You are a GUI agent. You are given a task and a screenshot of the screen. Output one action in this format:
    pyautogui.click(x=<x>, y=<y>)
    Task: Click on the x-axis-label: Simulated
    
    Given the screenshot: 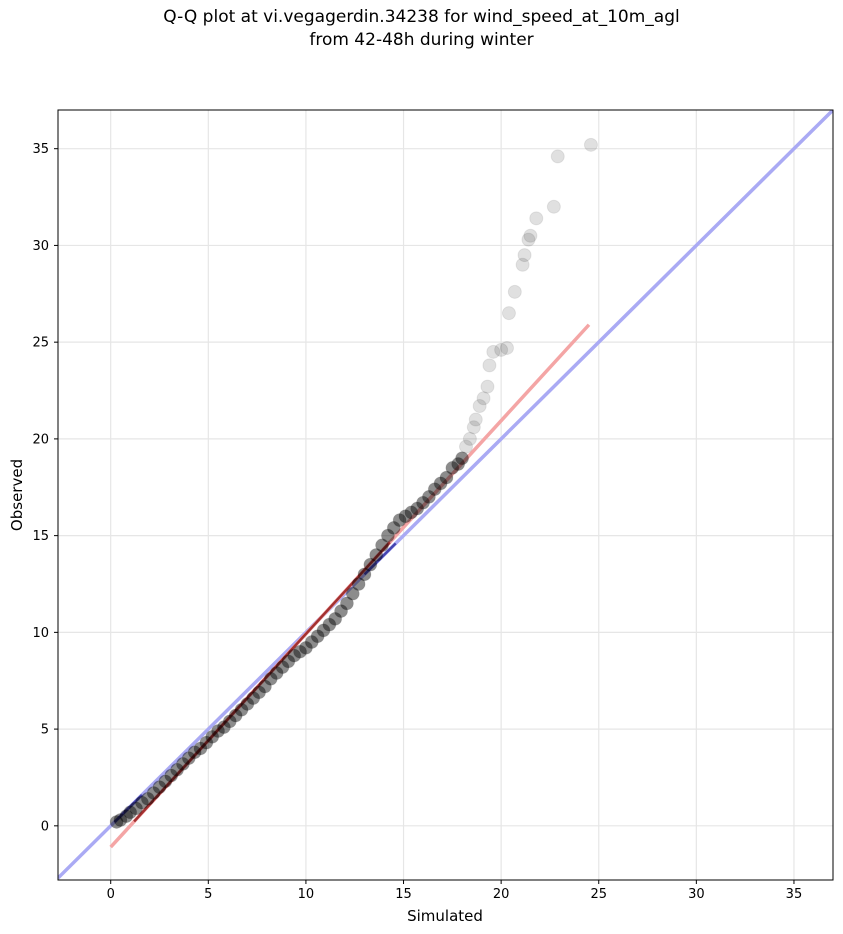 What is the action you would take?
    pyautogui.click(x=445, y=916)
    